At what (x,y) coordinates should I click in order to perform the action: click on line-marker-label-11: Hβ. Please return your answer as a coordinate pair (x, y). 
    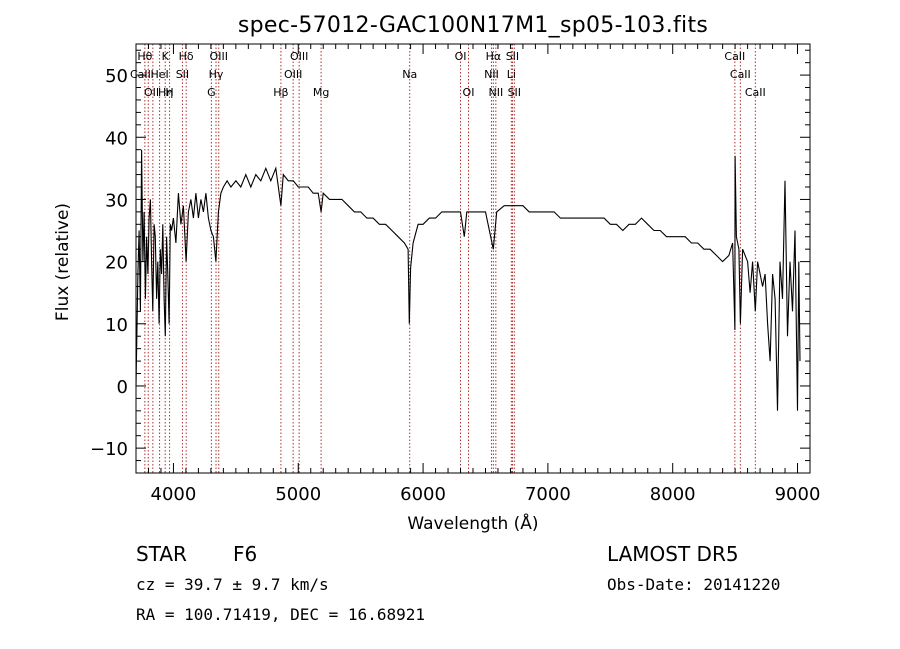
    Looking at the image, I should click on (280, 92).